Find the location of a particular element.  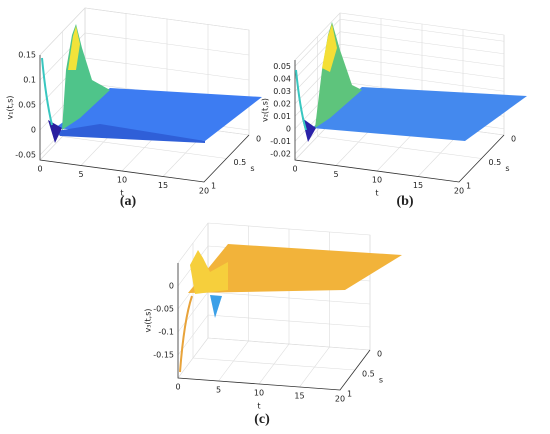

z-tick-label: 0.01 is located at coordinates (282, 116).